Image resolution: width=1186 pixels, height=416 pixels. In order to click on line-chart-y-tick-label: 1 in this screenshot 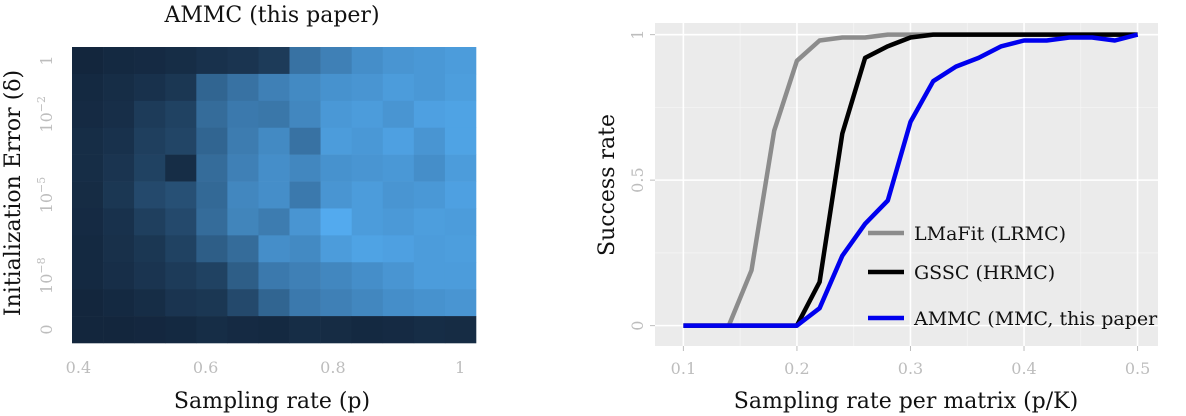, I will do `click(637, 35)`.